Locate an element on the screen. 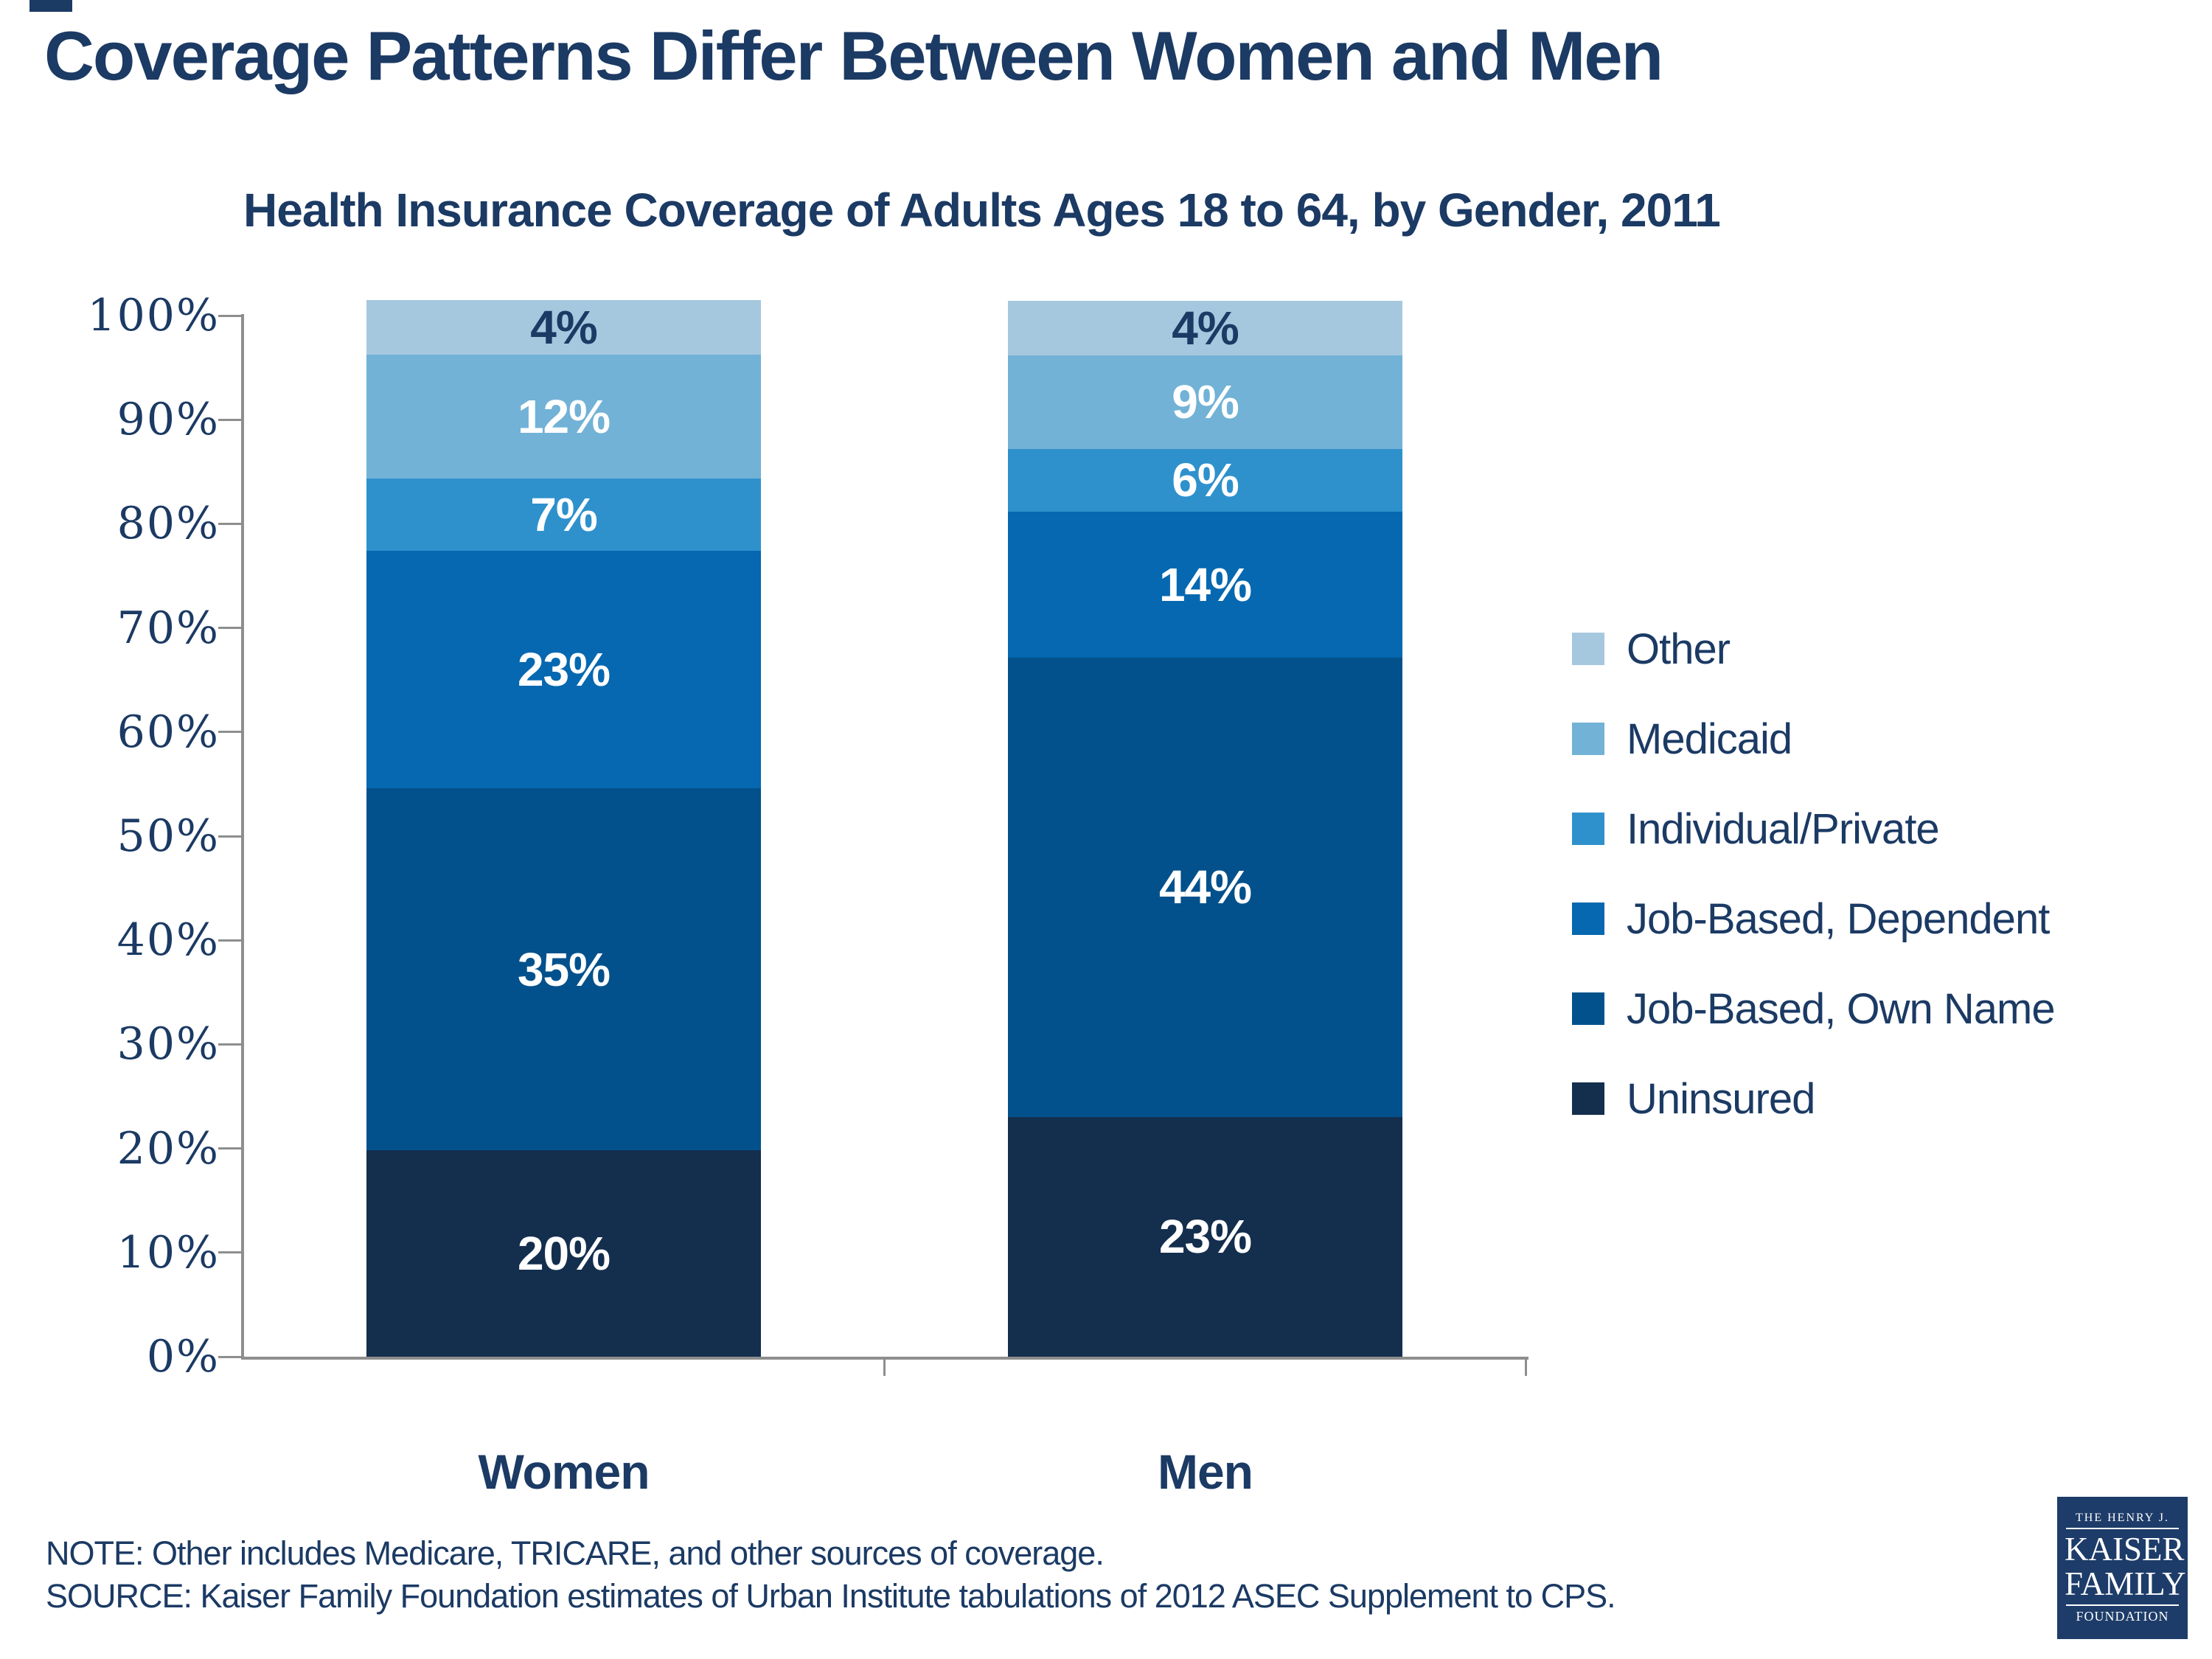 This screenshot has height=1659, width=2212. y-axis-label: 100% is located at coordinates (153, 315).